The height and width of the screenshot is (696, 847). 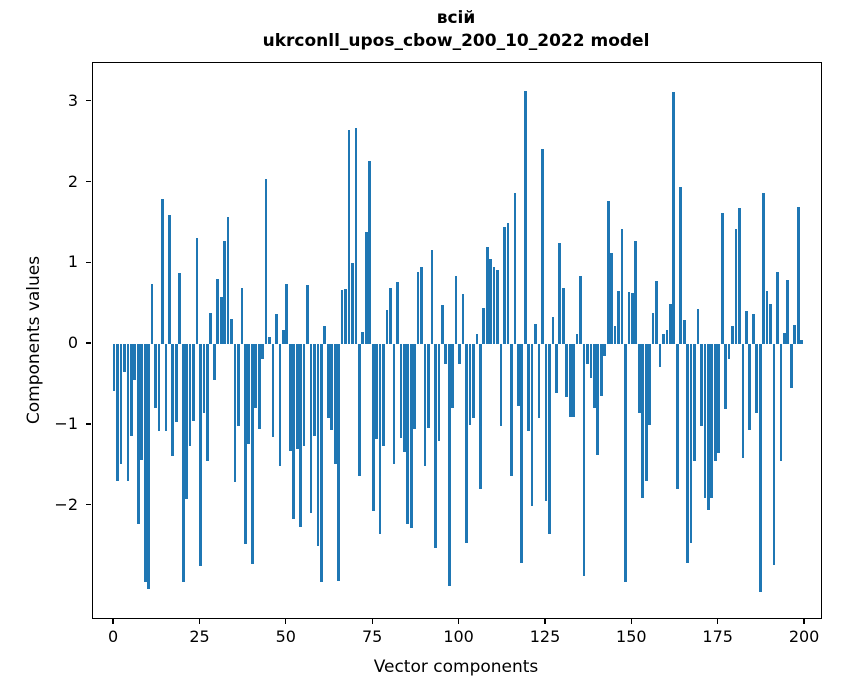 I want to click on chart-subtitle: ukrconll_upos_cbow_200_10_2022 model, so click(x=456, y=41).